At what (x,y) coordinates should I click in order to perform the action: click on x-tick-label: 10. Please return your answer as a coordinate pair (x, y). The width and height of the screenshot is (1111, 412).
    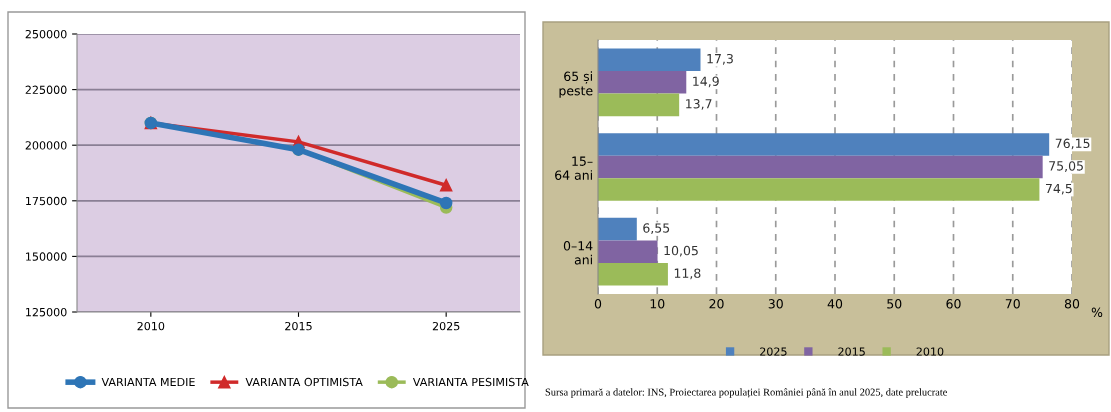
    Looking at the image, I should click on (657, 304).